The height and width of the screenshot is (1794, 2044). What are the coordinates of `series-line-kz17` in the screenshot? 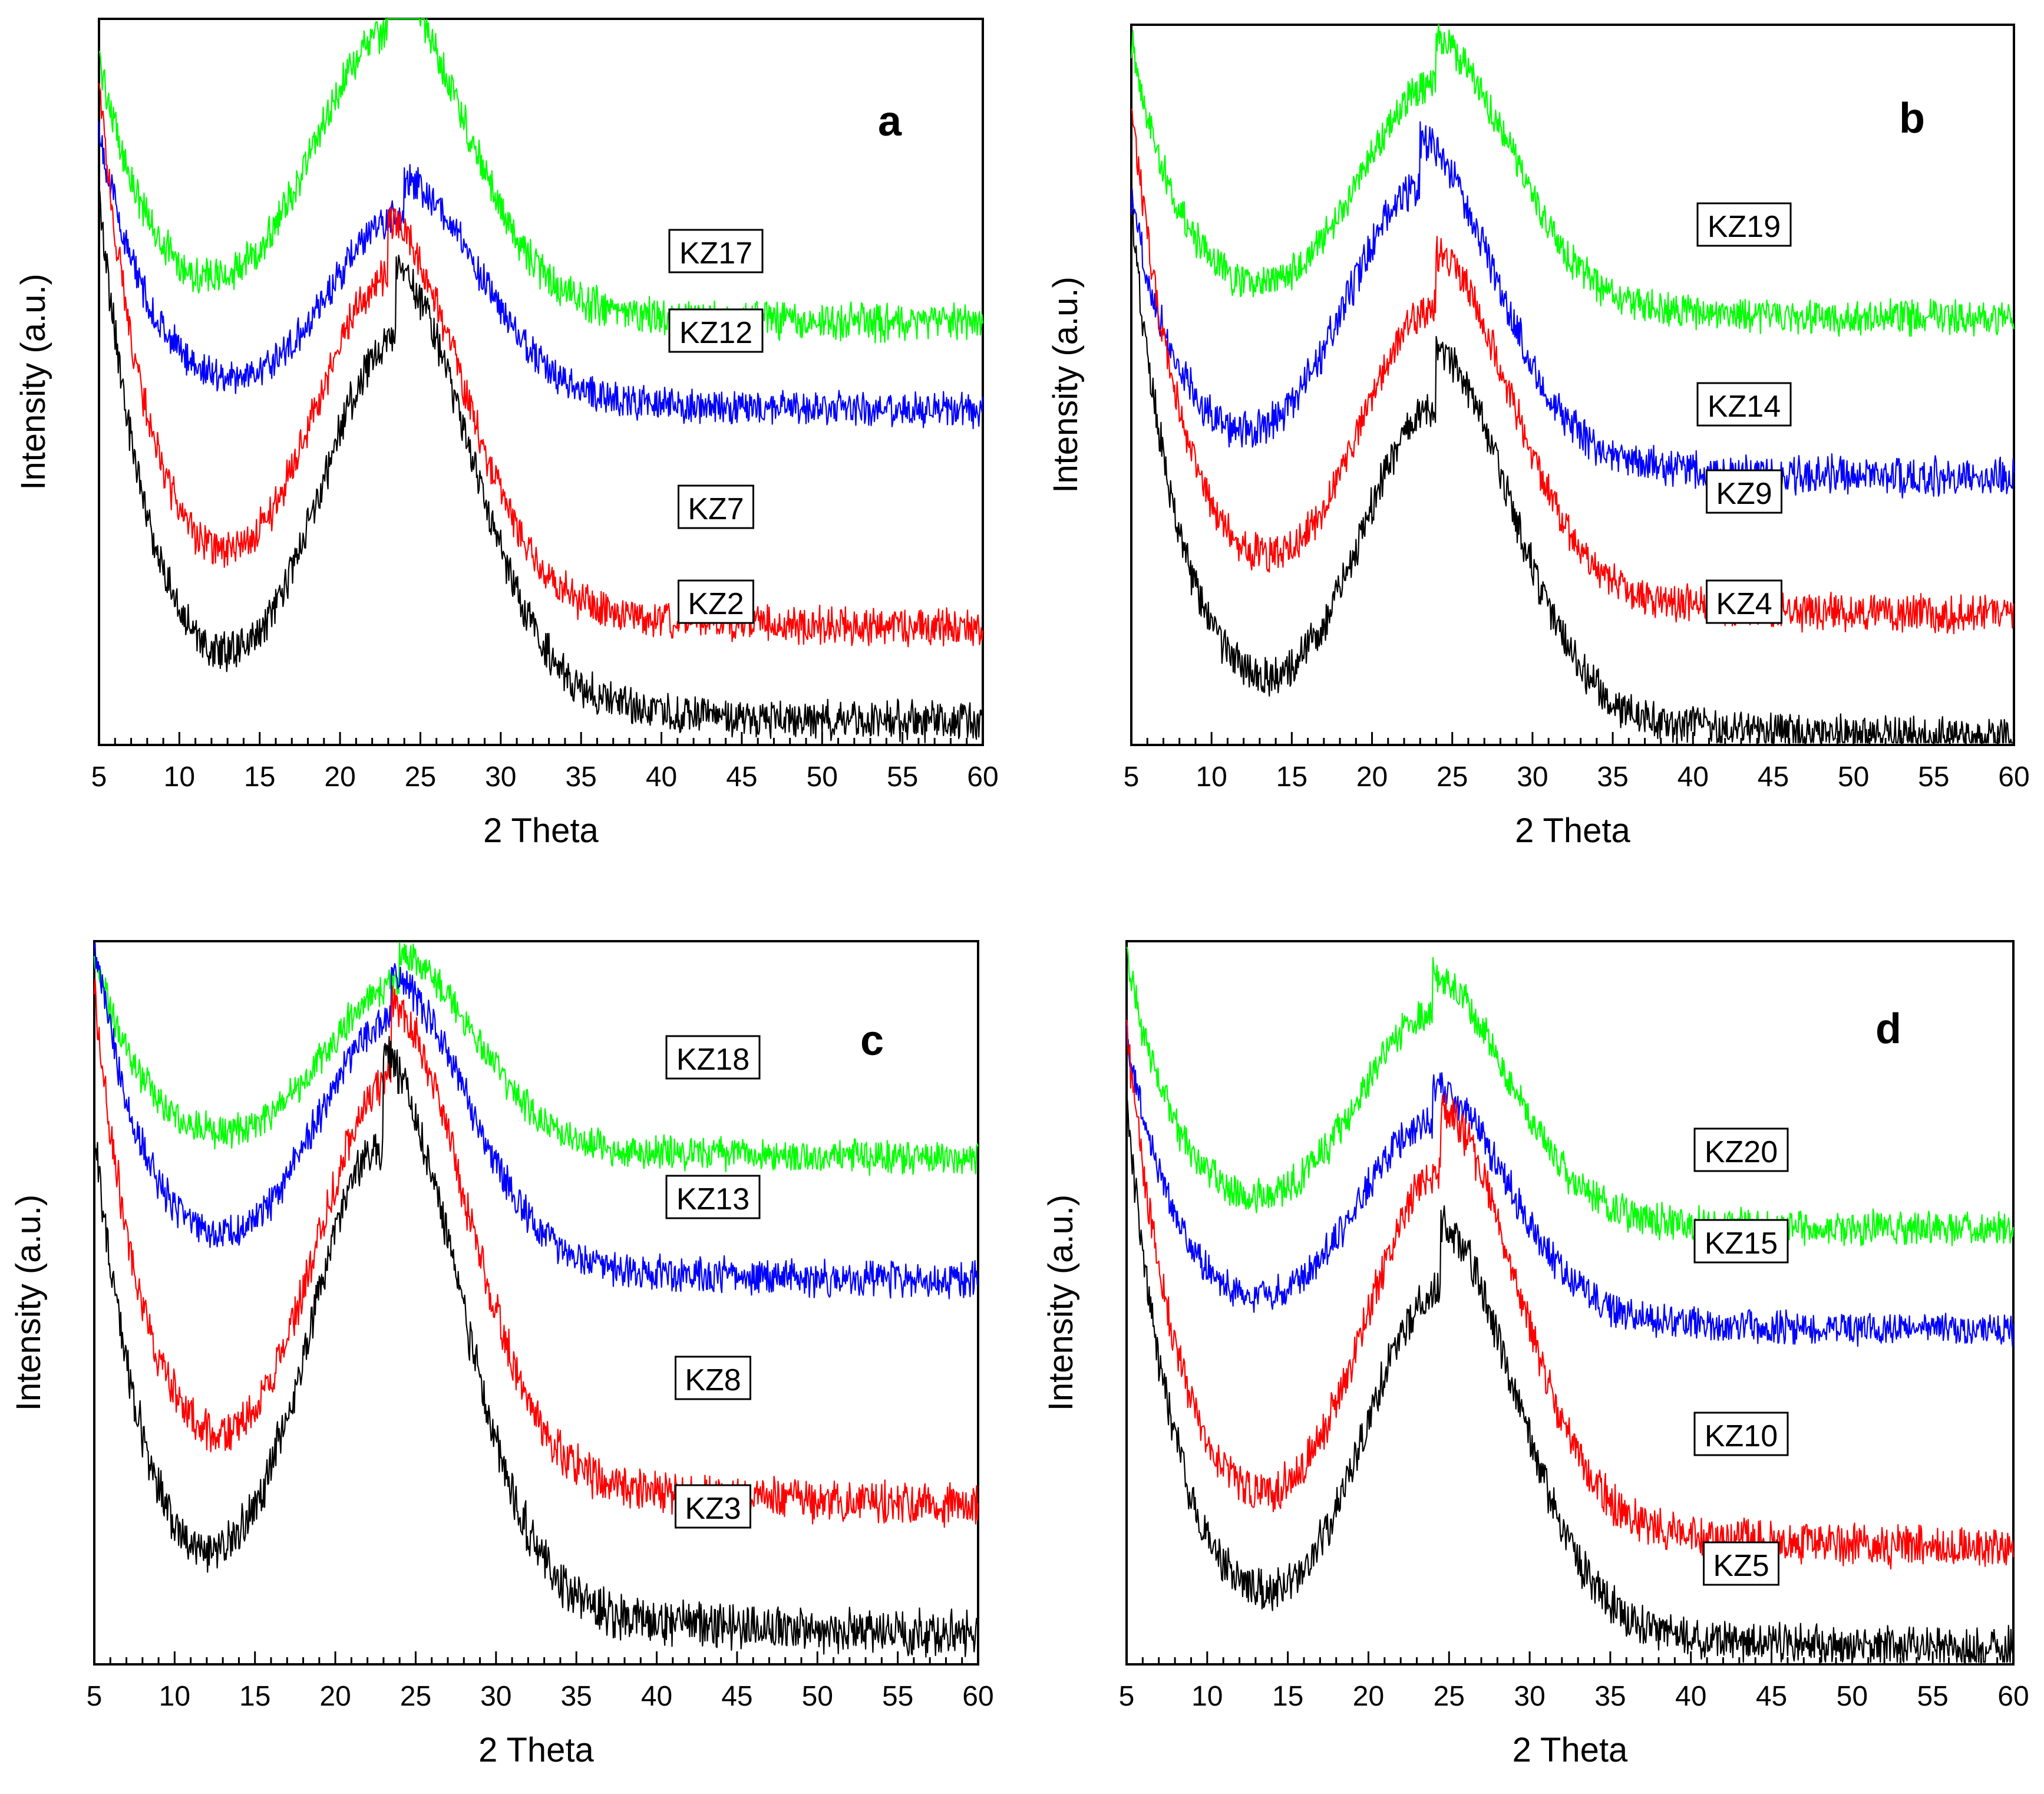 It's located at (541, 181).